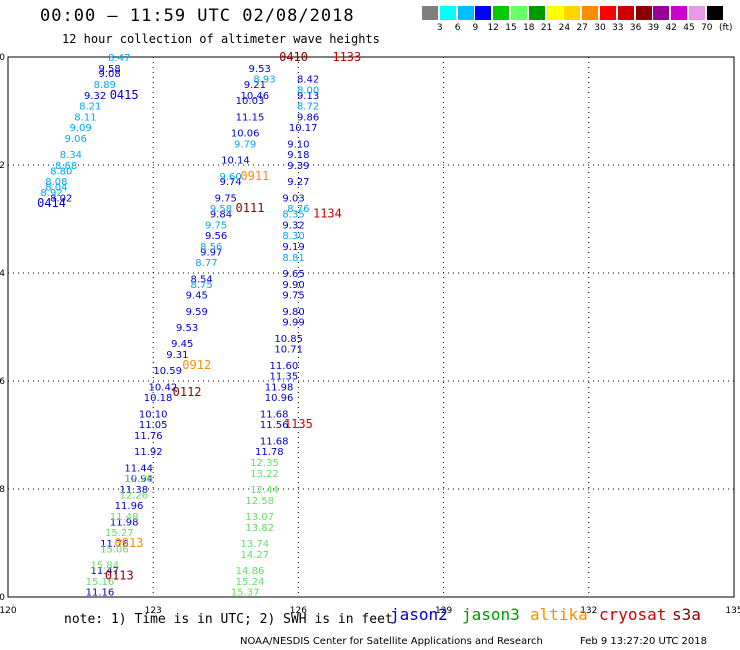 The height and width of the screenshot is (650, 740). I want to click on swh-value-label: 9.65, so click(293, 274).